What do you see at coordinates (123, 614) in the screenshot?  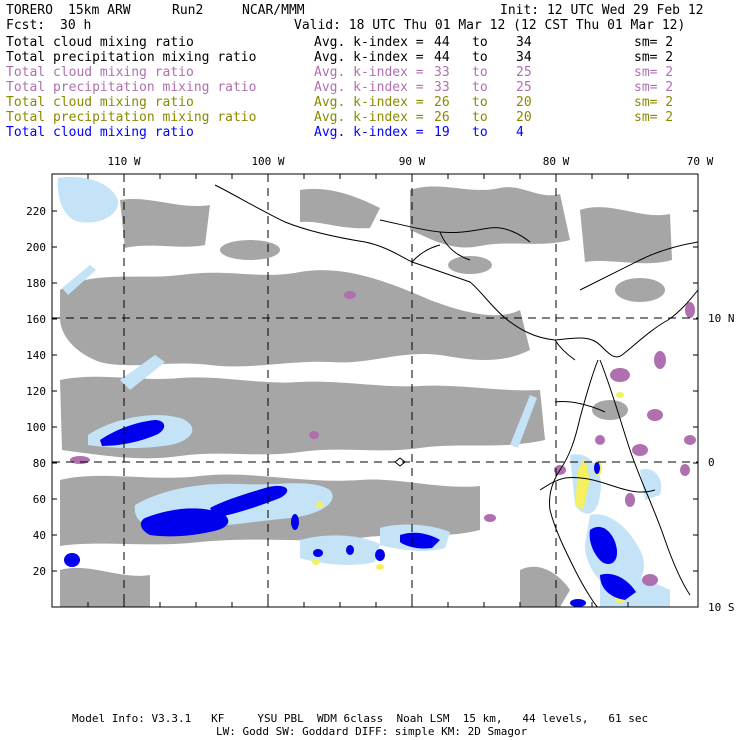 I see `grid-x-label: 40` at bounding box center [123, 614].